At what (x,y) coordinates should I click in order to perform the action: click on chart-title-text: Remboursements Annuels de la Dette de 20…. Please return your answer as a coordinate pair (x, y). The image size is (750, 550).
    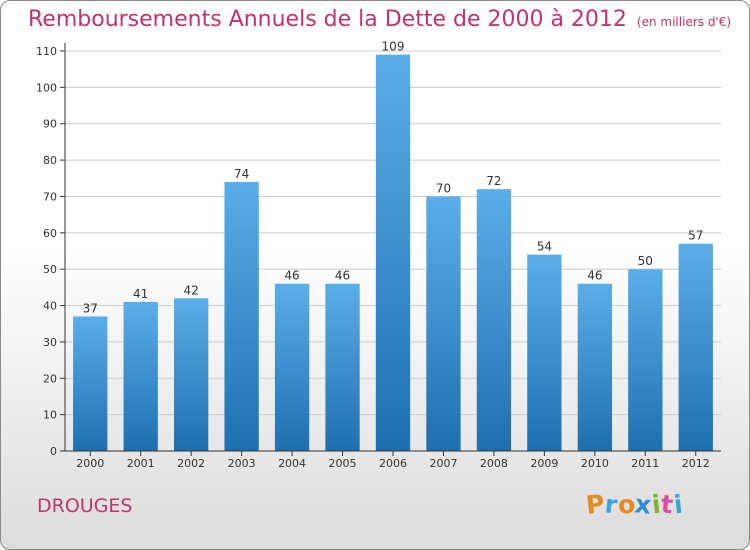
    Looking at the image, I should click on (327, 19).